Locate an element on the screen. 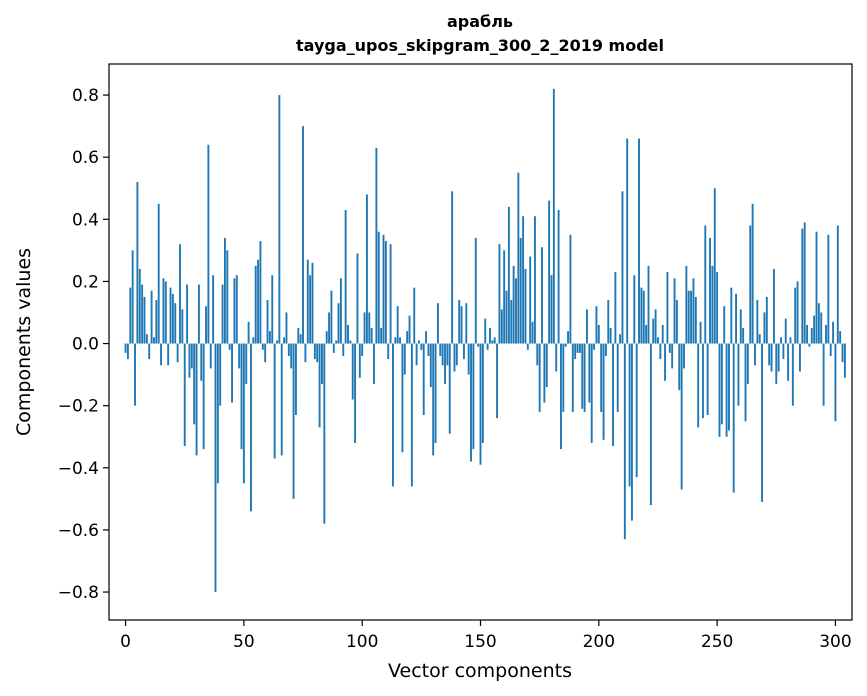 This screenshot has width=867, height=696. y-tick-label: −0.2 is located at coordinates (78, 407).